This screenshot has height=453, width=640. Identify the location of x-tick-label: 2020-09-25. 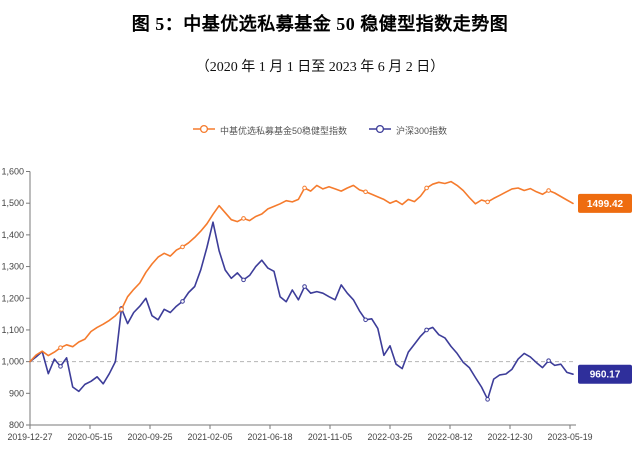
(150, 437).